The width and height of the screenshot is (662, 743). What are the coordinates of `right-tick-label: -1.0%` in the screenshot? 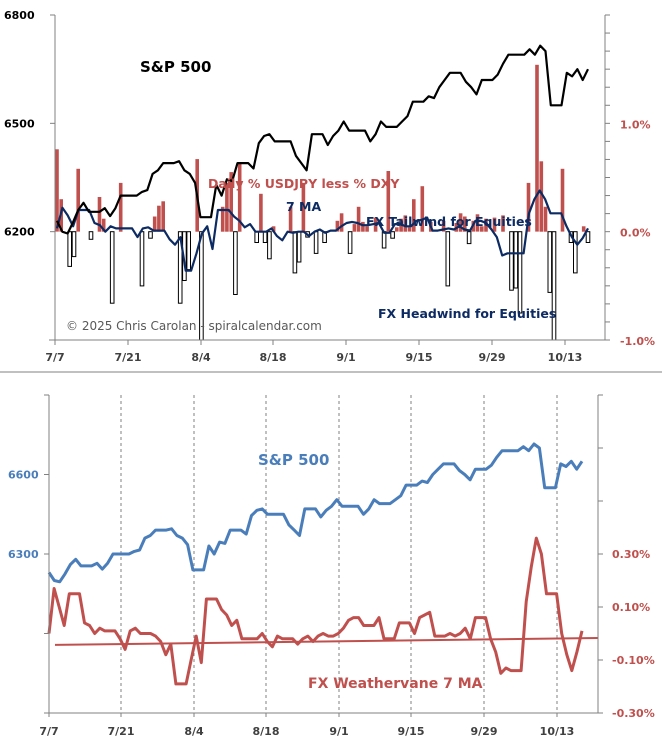 It's located at (637, 341).